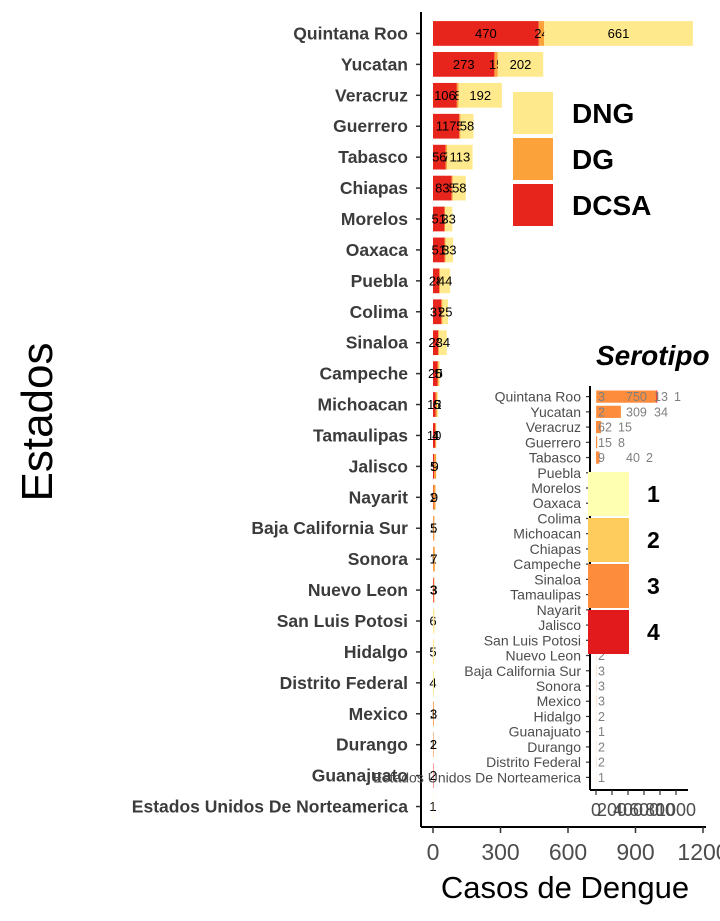  I want to click on bar-dng-veracruz, so click(480, 95).